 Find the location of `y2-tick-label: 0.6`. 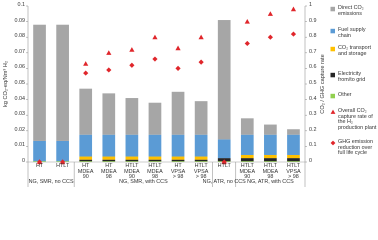

y2-tick-label: 0.6 is located at coordinates (313, 67).